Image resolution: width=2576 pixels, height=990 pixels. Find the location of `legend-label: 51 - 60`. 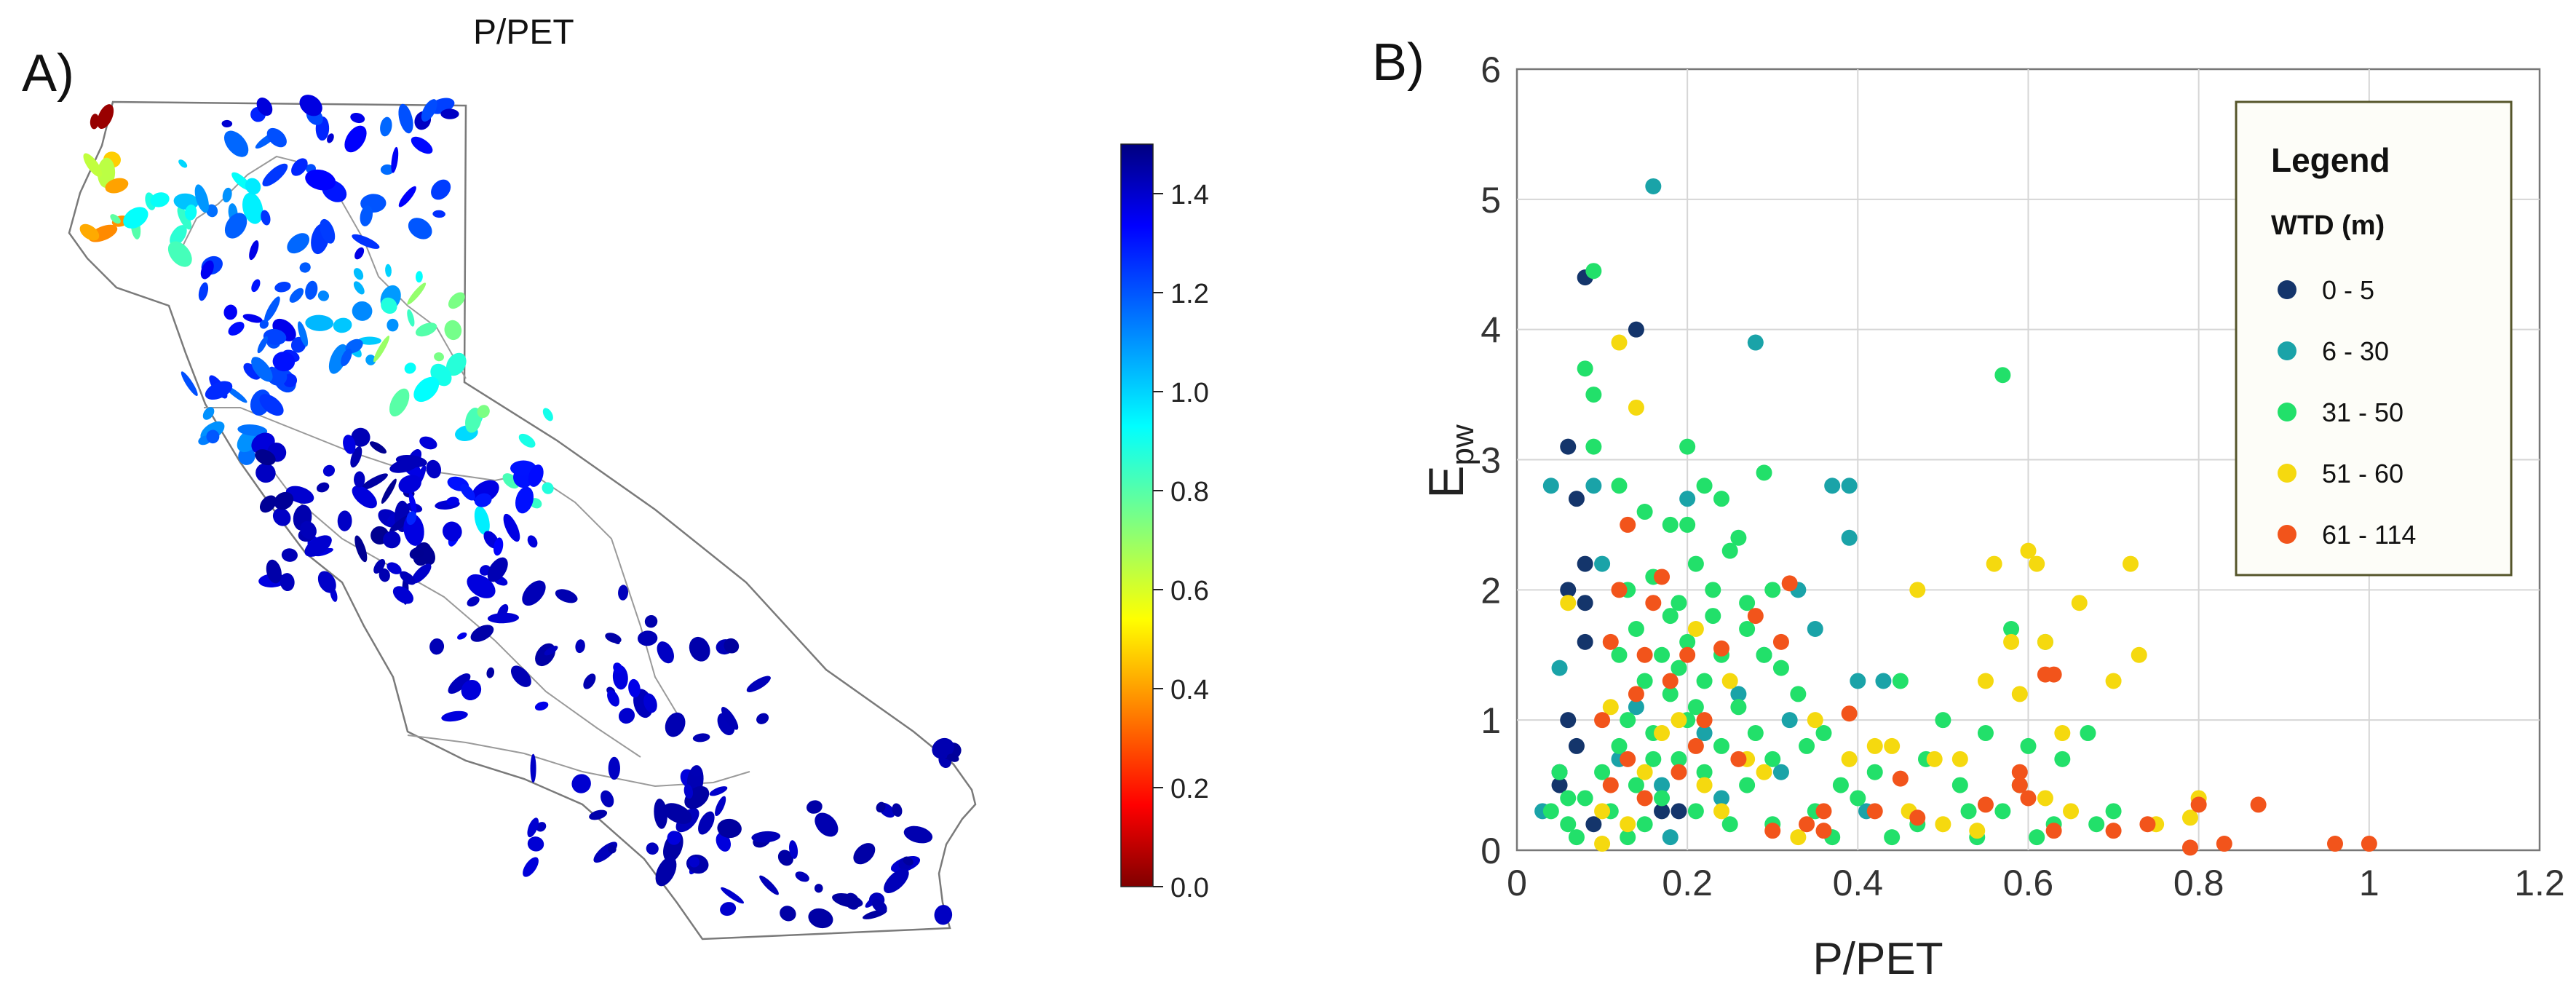

legend-label: 51 - 60 is located at coordinates (2362, 473).